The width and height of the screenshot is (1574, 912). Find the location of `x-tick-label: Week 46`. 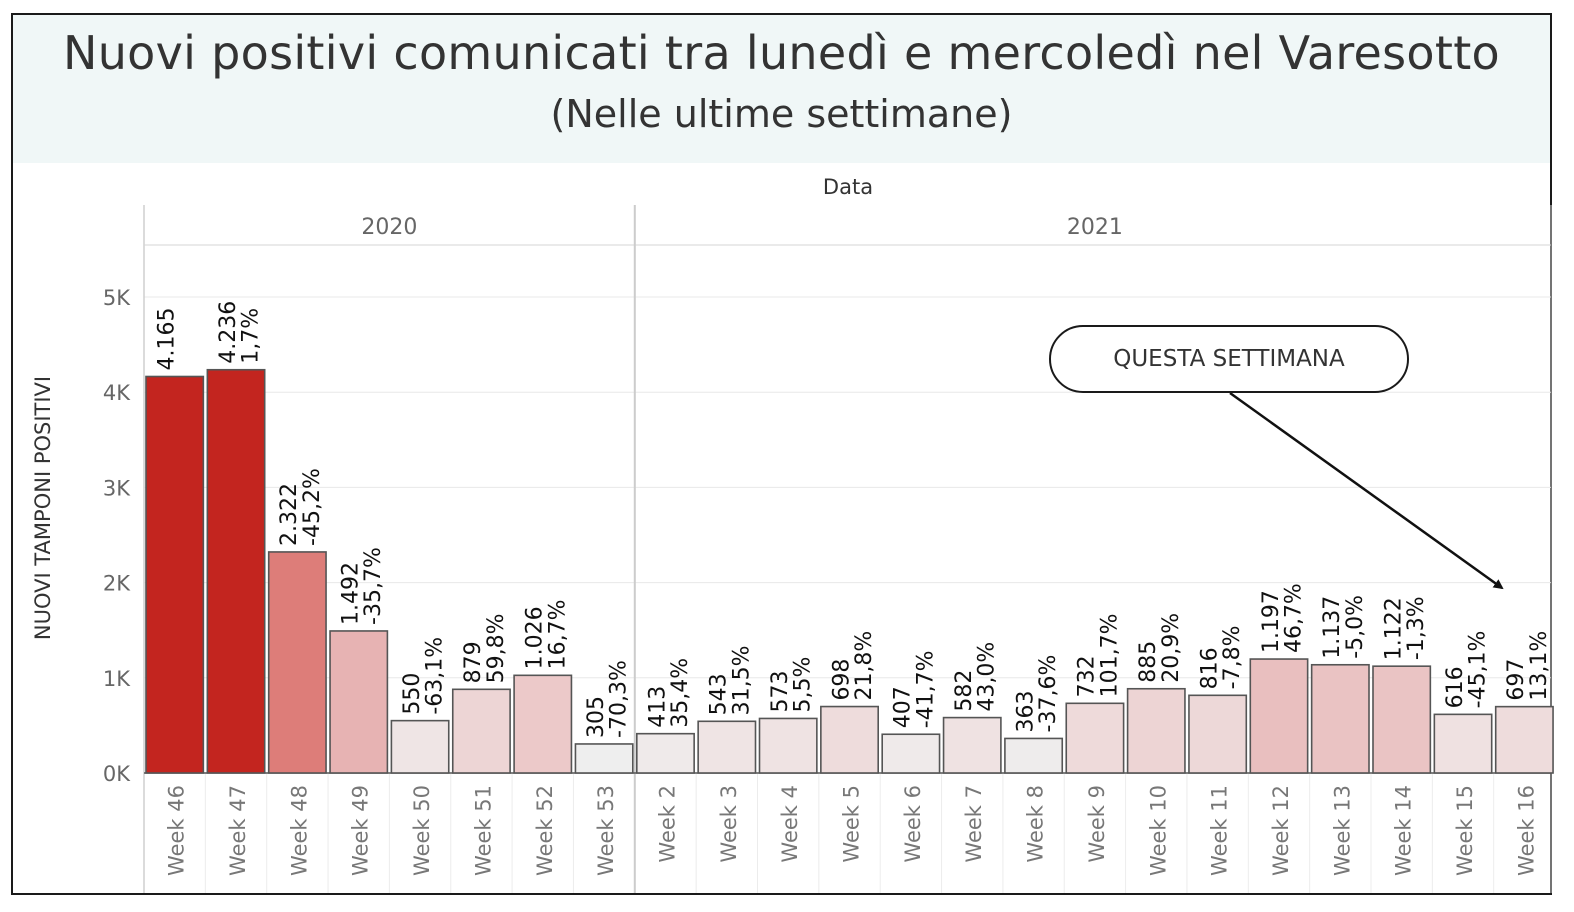

x-tick-label: Week 46 is located at coordinates (177, 830).